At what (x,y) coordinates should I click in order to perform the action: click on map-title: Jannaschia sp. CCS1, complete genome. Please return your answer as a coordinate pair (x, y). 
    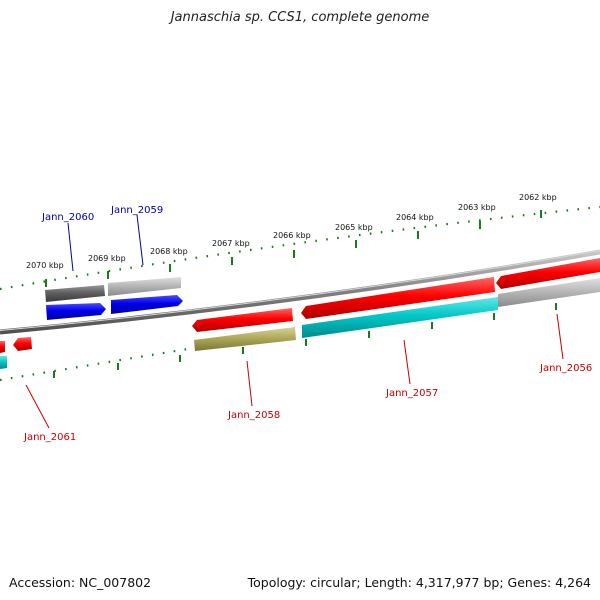
    Looking at the image, I should click on (300, 17).